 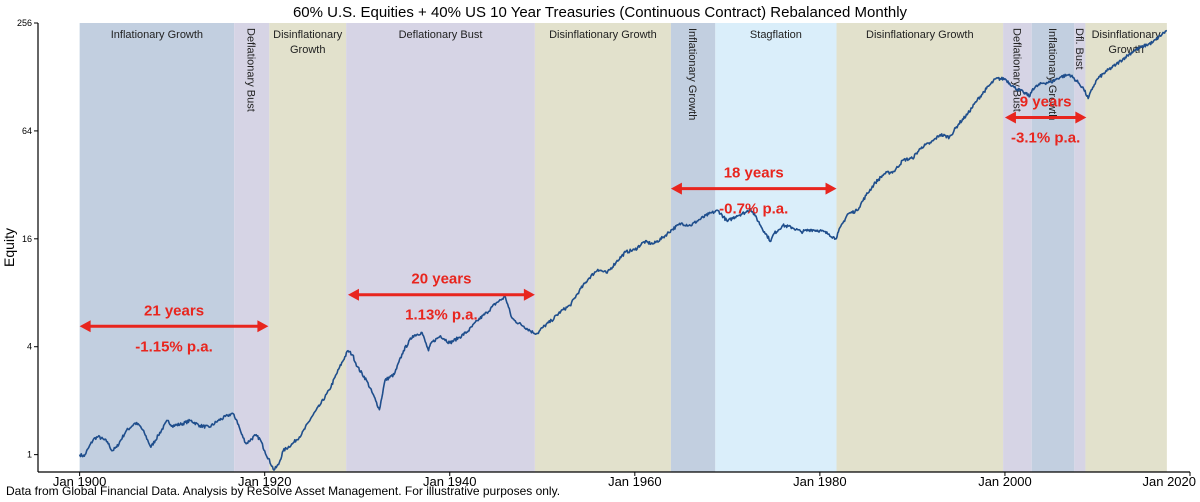 What do you see at coordinates (754, 173) in the screenshot?
I see `annotation-years: 18 years` at bounding box center [754, 173].